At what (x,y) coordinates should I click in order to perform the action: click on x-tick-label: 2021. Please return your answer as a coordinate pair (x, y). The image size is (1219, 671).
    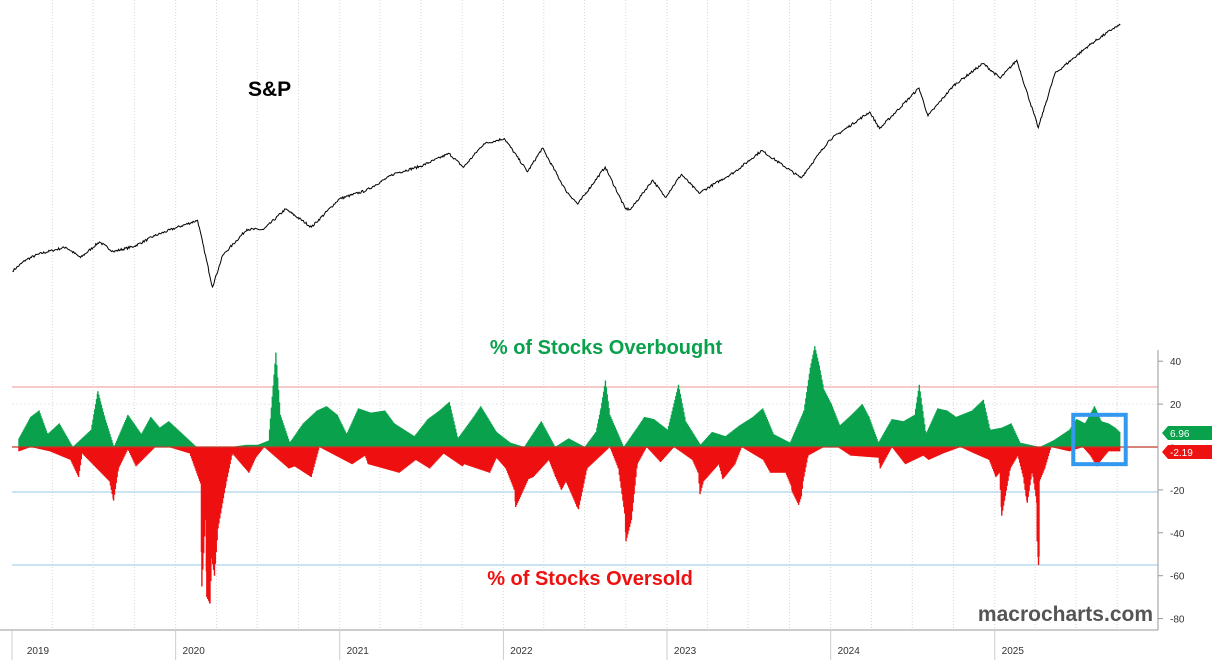
    Looking at the image, I should click on (358, 651).